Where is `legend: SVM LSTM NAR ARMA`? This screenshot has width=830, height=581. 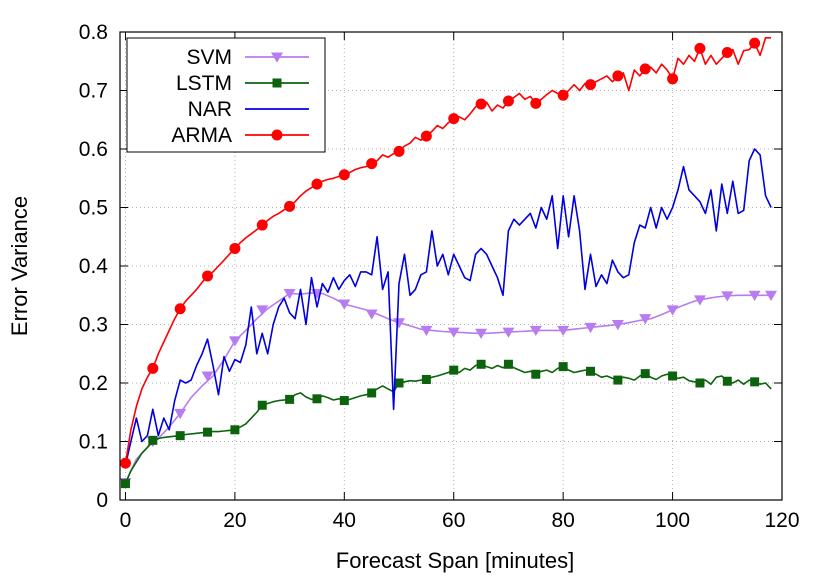 legend: SVM LSTM NAR ARMA is located at coordinates (226, 95).